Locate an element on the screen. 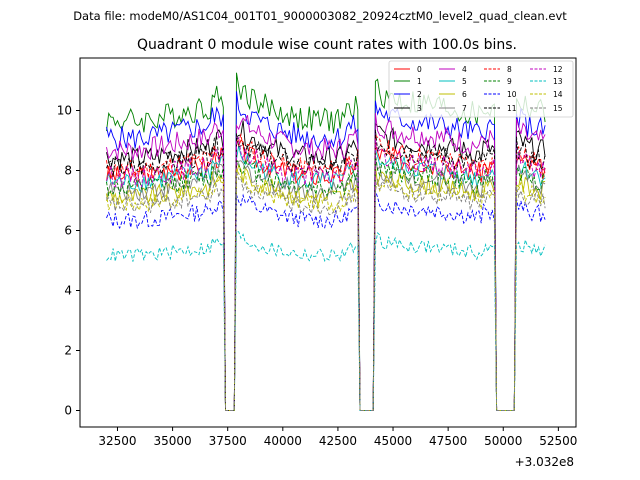 The image size is (640, 480). legend-label-12: 12 is located at coordinates (558, 69).